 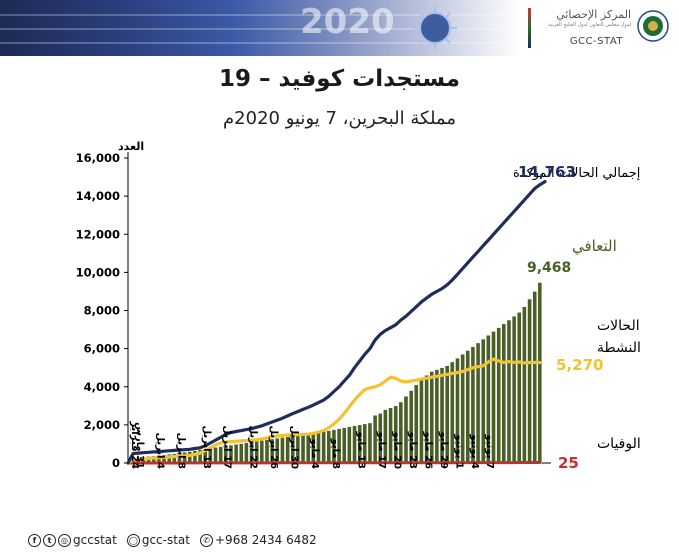 I want to click on y-tick-label: 4,000, so click(x=102, y=387).